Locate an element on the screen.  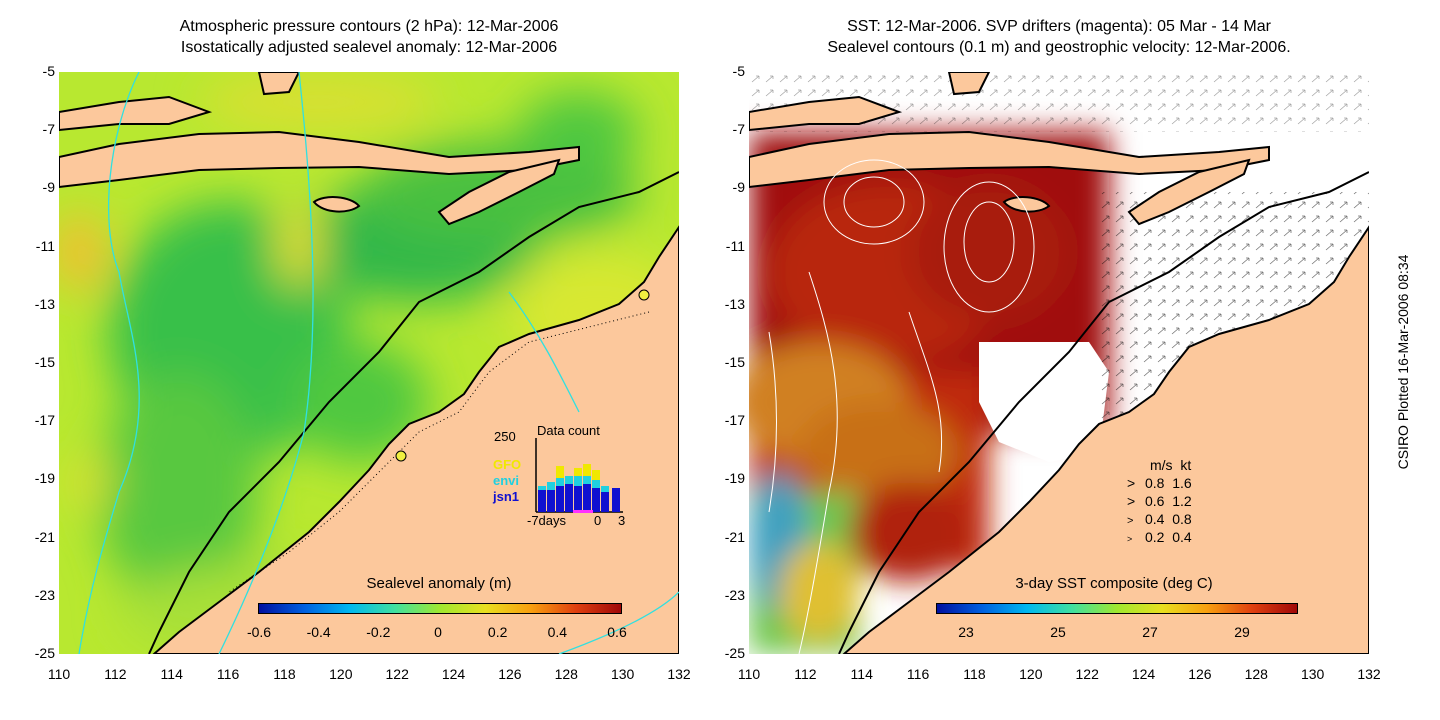
vector-legend-header: m/s kt is located at coordinates (1170, 465).